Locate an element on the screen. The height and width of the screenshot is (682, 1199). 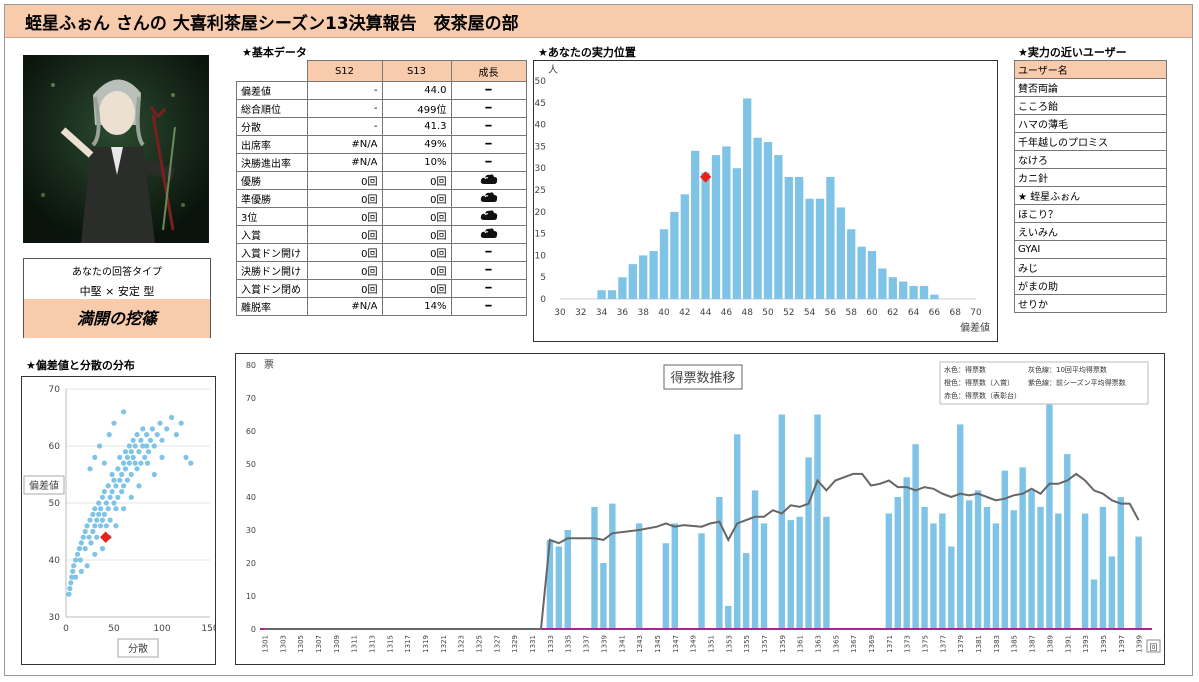
votes-xlabel-box is located at coordinates (1153, 646).